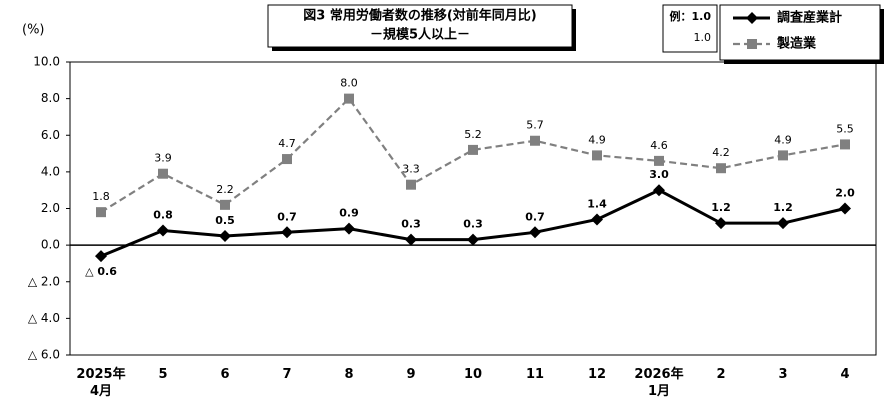 This screenshot has height=408, width=890. I want to click on x-tick-label: 2, so click(720, 374).